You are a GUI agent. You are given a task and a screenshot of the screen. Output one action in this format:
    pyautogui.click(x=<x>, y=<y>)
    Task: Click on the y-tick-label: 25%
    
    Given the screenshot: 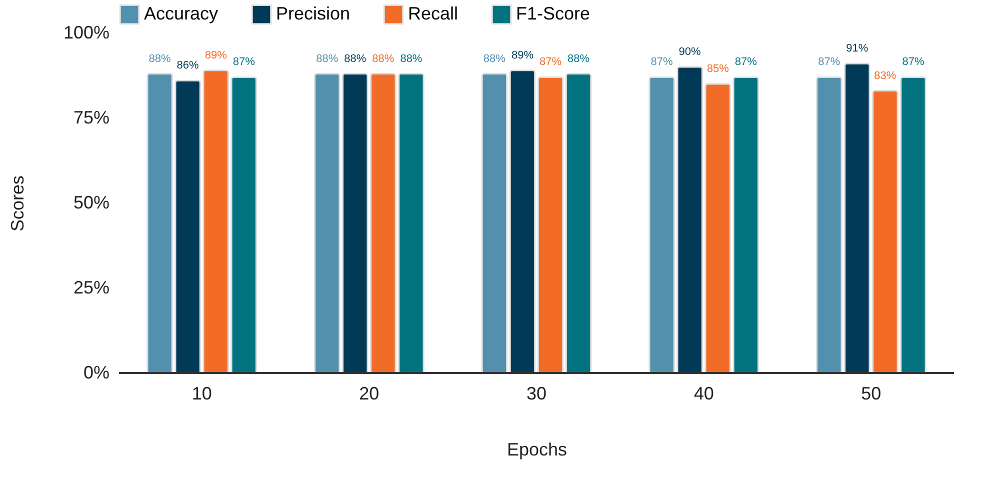 What is the action you would take?
    pyautogui.click(x=91, y=288)
    